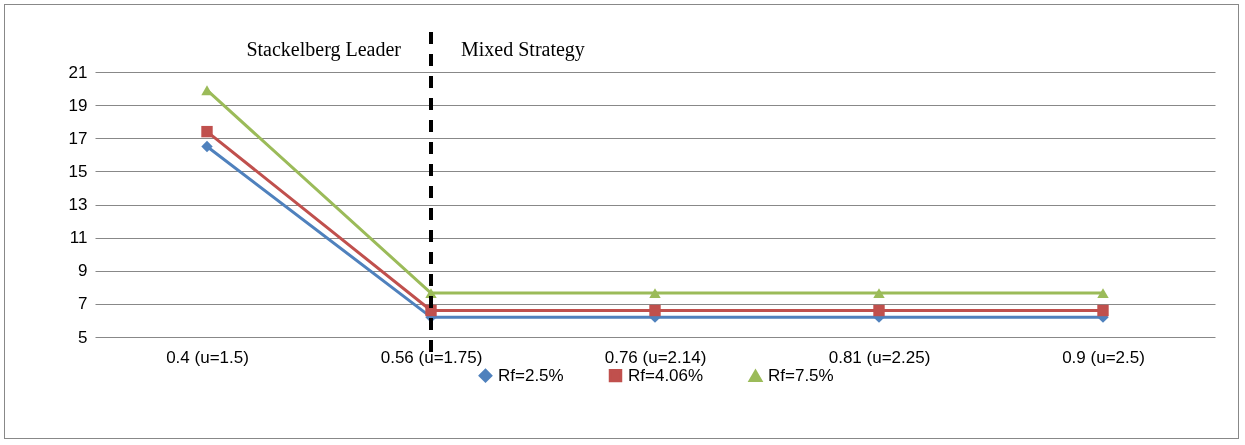 The image size is (1245, 445). Describe the element at coordinates (801, 375) in the screenshot. I see `legend-label: Rf=7.5%` at that location.